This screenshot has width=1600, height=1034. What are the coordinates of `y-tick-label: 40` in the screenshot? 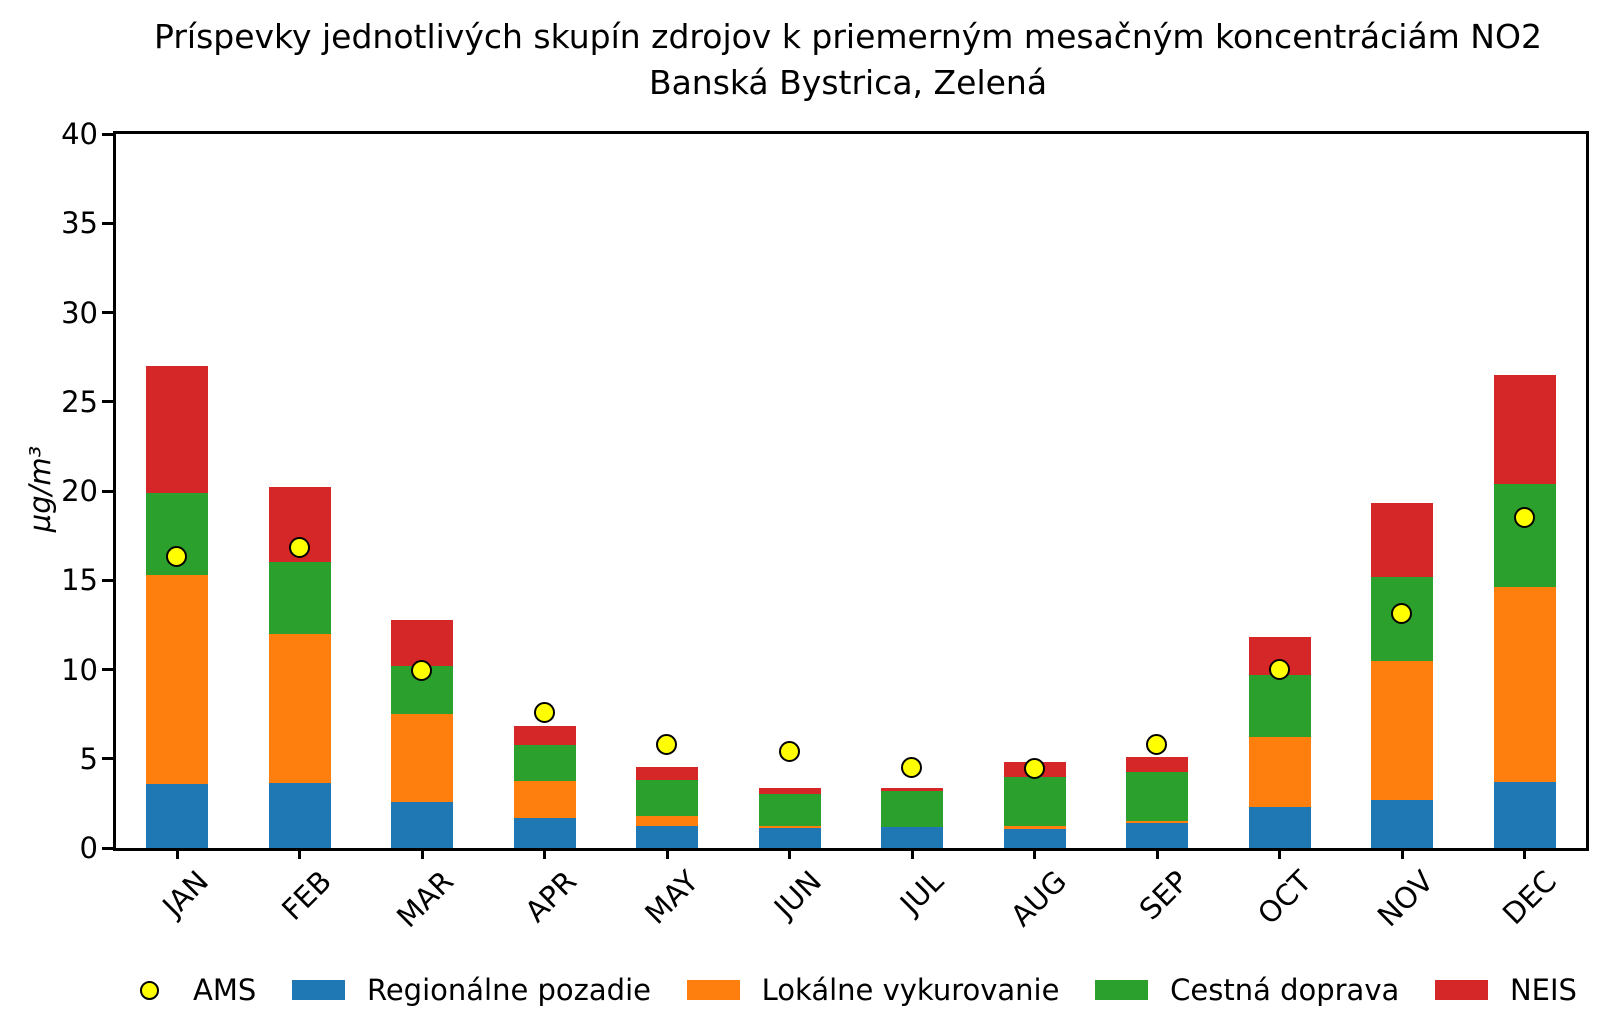 It's located at (79, 134).